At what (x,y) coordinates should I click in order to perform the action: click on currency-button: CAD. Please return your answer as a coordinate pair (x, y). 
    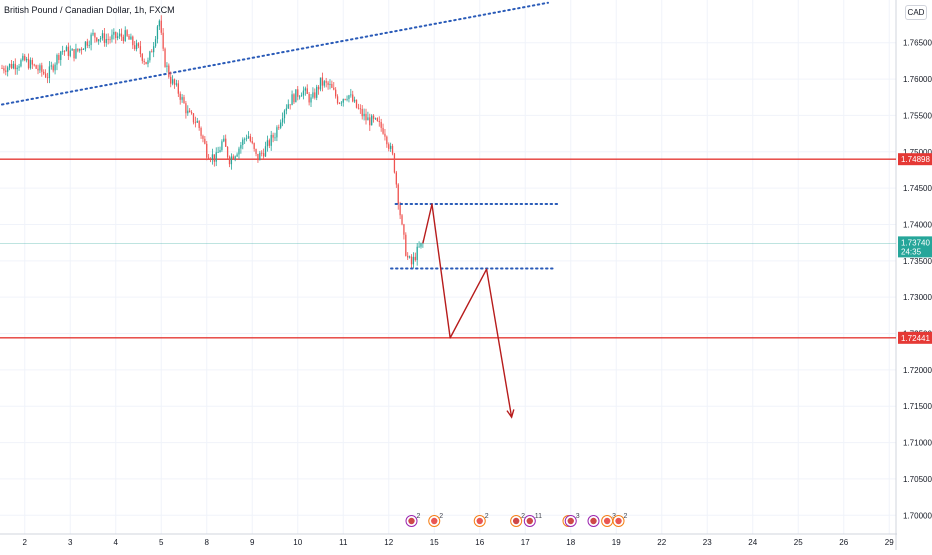
    Looking at the image, I should click on (916, 12).